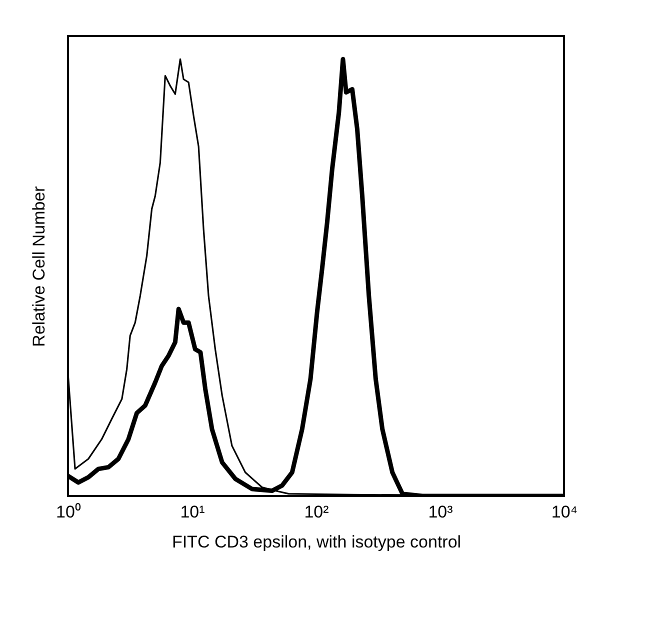 This screenshot has width=650, height=622. Describe the element at coordinates (317, 542) in the screenshot. I see `x-axis-title: FITC CD3 epsilon, with isotype control` at that location.